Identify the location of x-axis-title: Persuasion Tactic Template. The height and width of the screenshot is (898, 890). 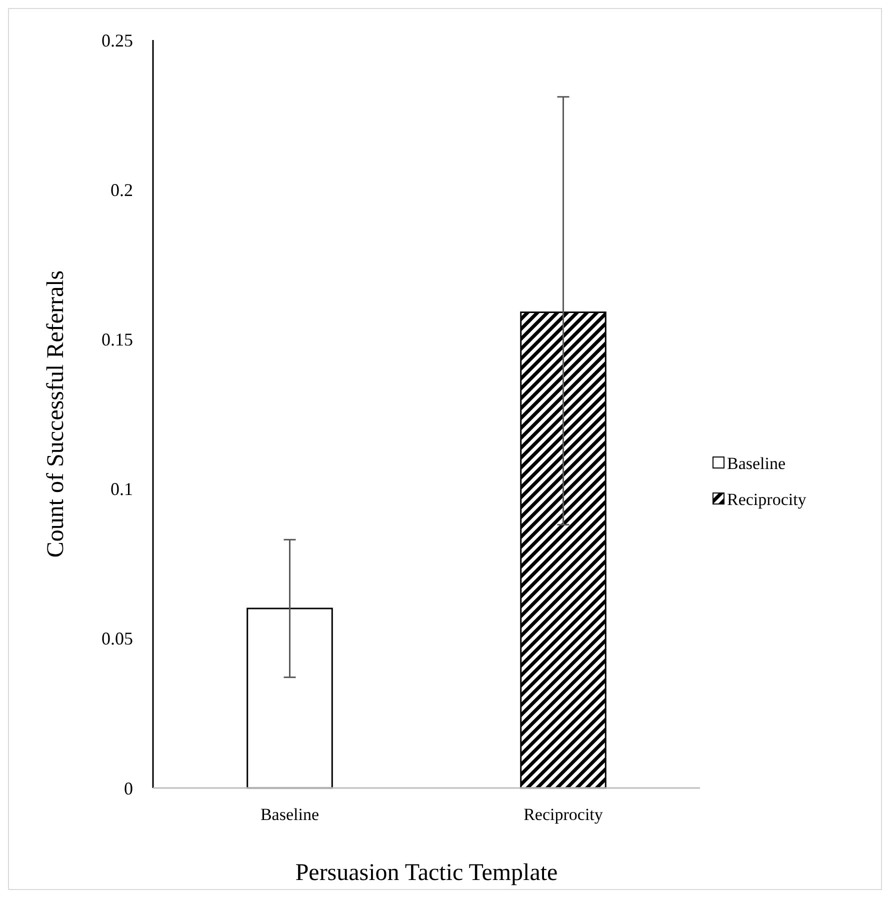
(426, 873).